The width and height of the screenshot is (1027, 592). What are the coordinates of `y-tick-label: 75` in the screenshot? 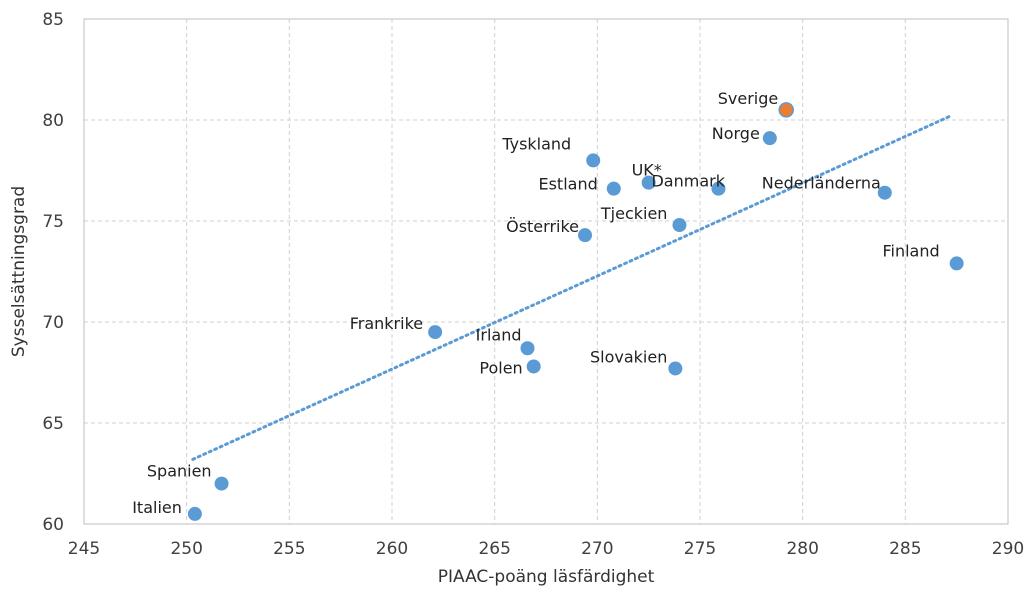 It's located at (53, 222).